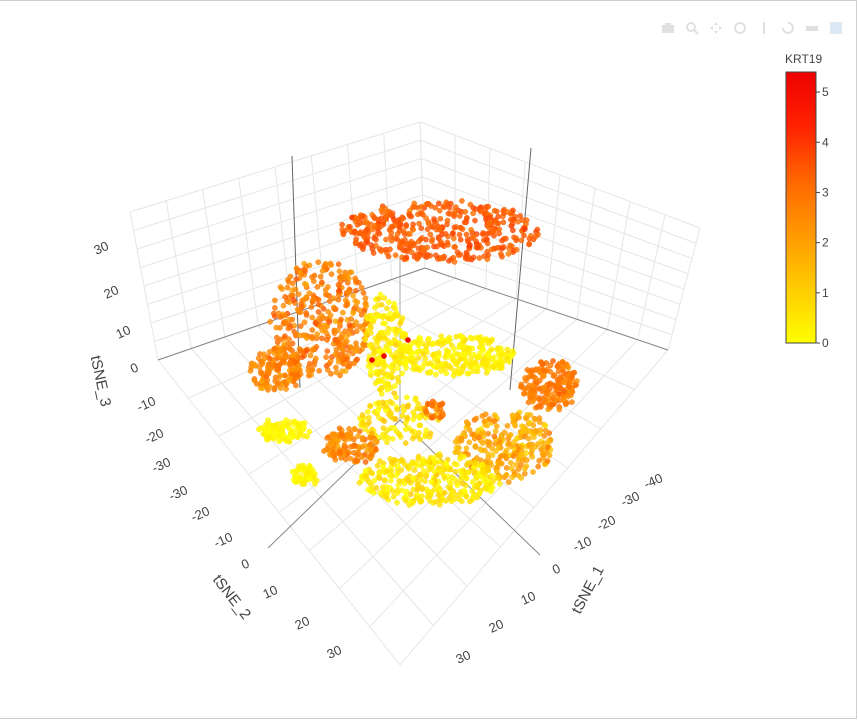 The width and height of the screenshot is (858, 720). What do you see at coordinates (836, 28) in the screenshot?
I see `plotly-logo-icon` at bounding box center [836, 28].